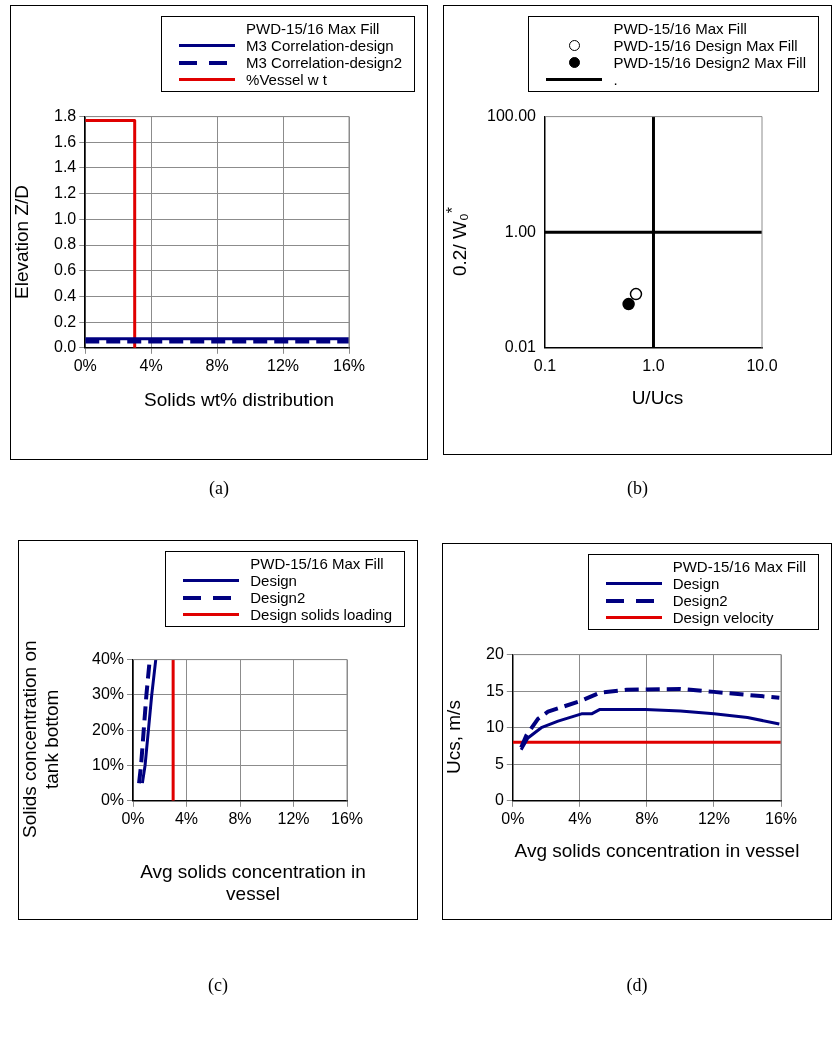 The image size is (836, 1053). Describe the element at coordinates (112, 799) in the screenshot. I see `y-tick-label: 0%` at that location.